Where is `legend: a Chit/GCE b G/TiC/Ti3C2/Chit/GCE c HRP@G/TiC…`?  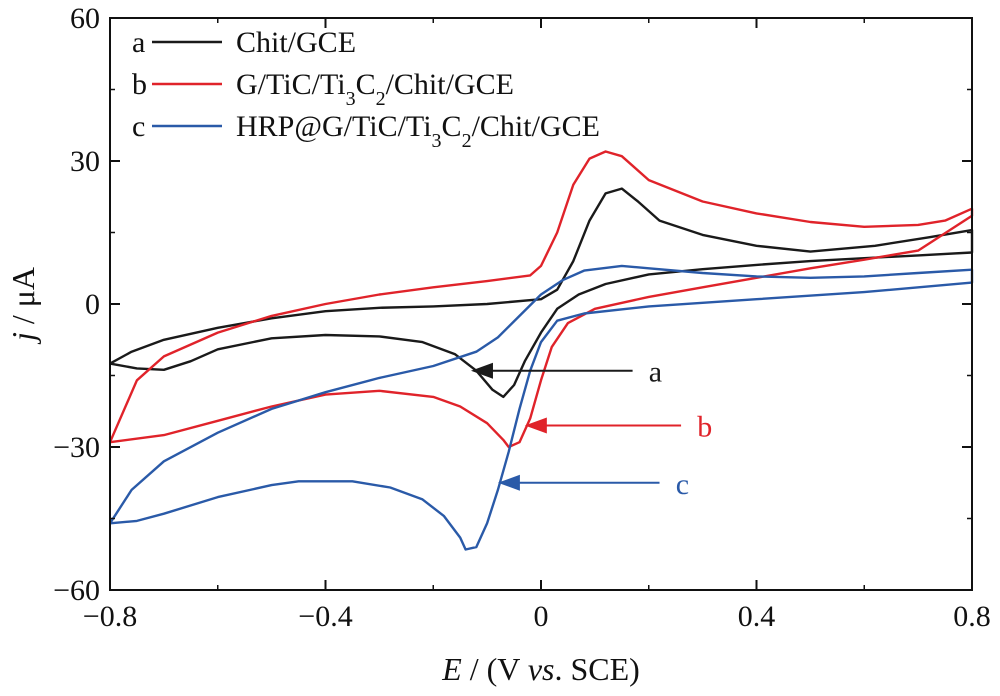 legend: a Chit/GCE b G/TiC/Ti3C2/Chit/GCE c HRP@G/TiC… is located at coordinates (366, 89).